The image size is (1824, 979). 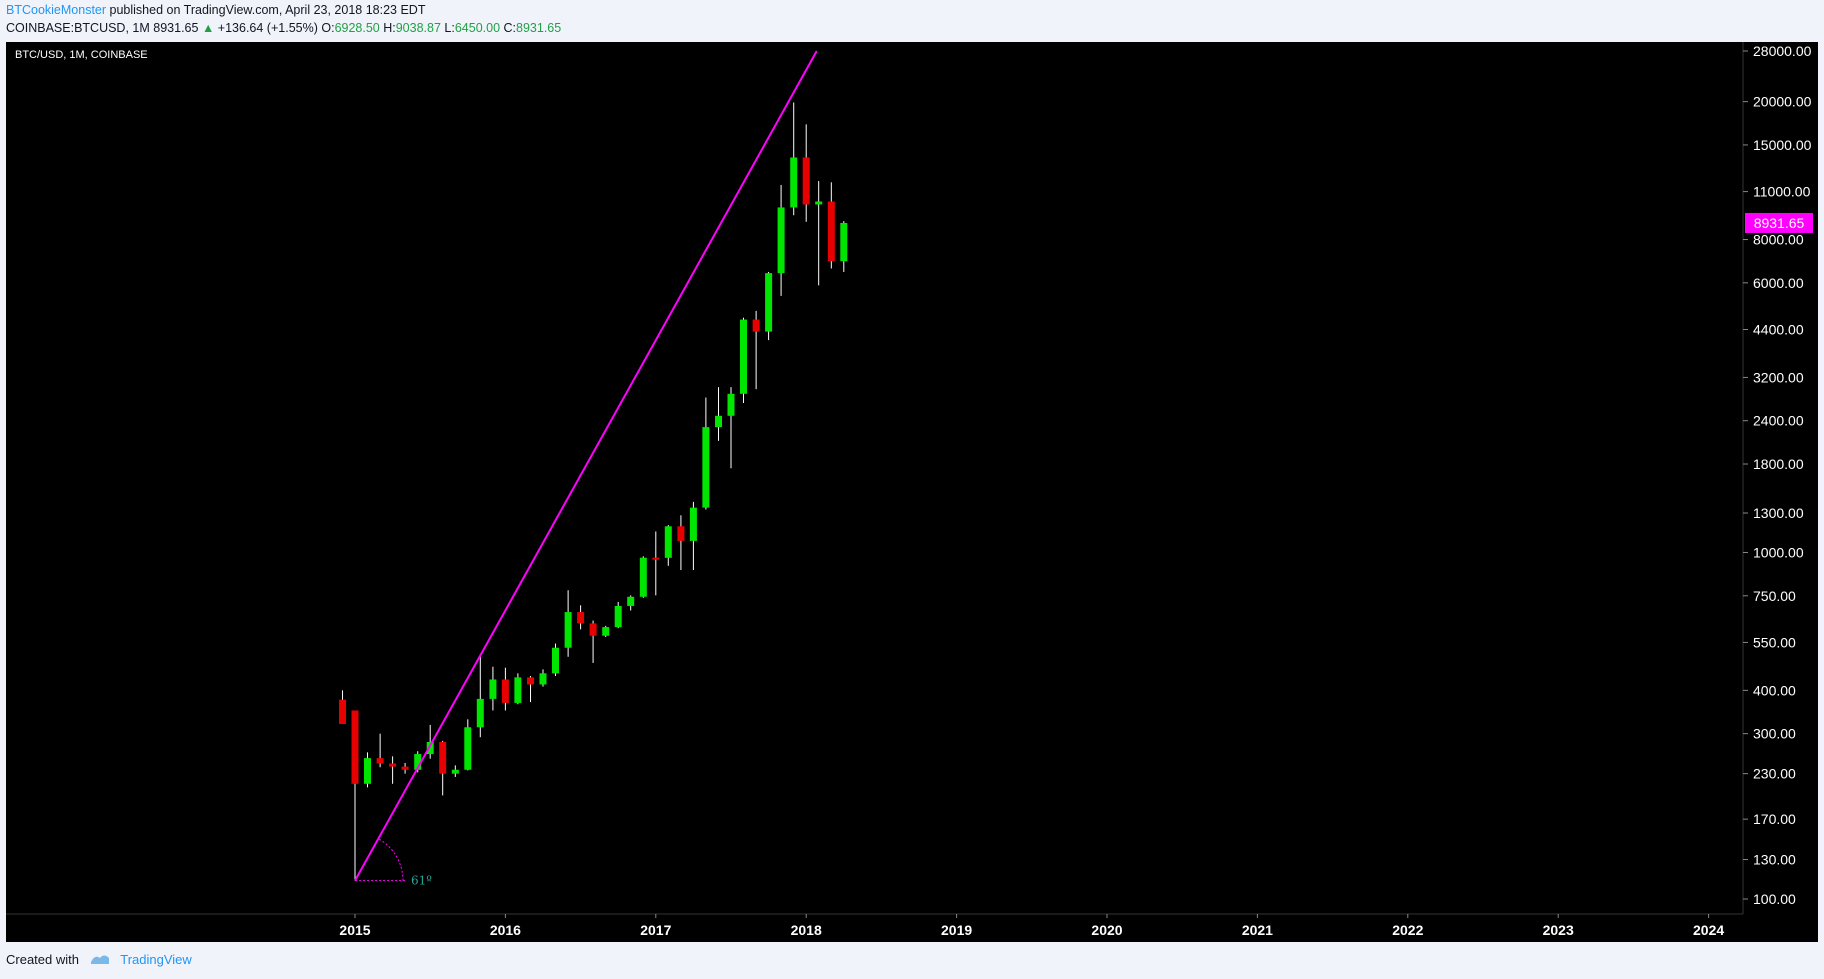 I want to click on high-label: H:, so click(x=389, y=28).